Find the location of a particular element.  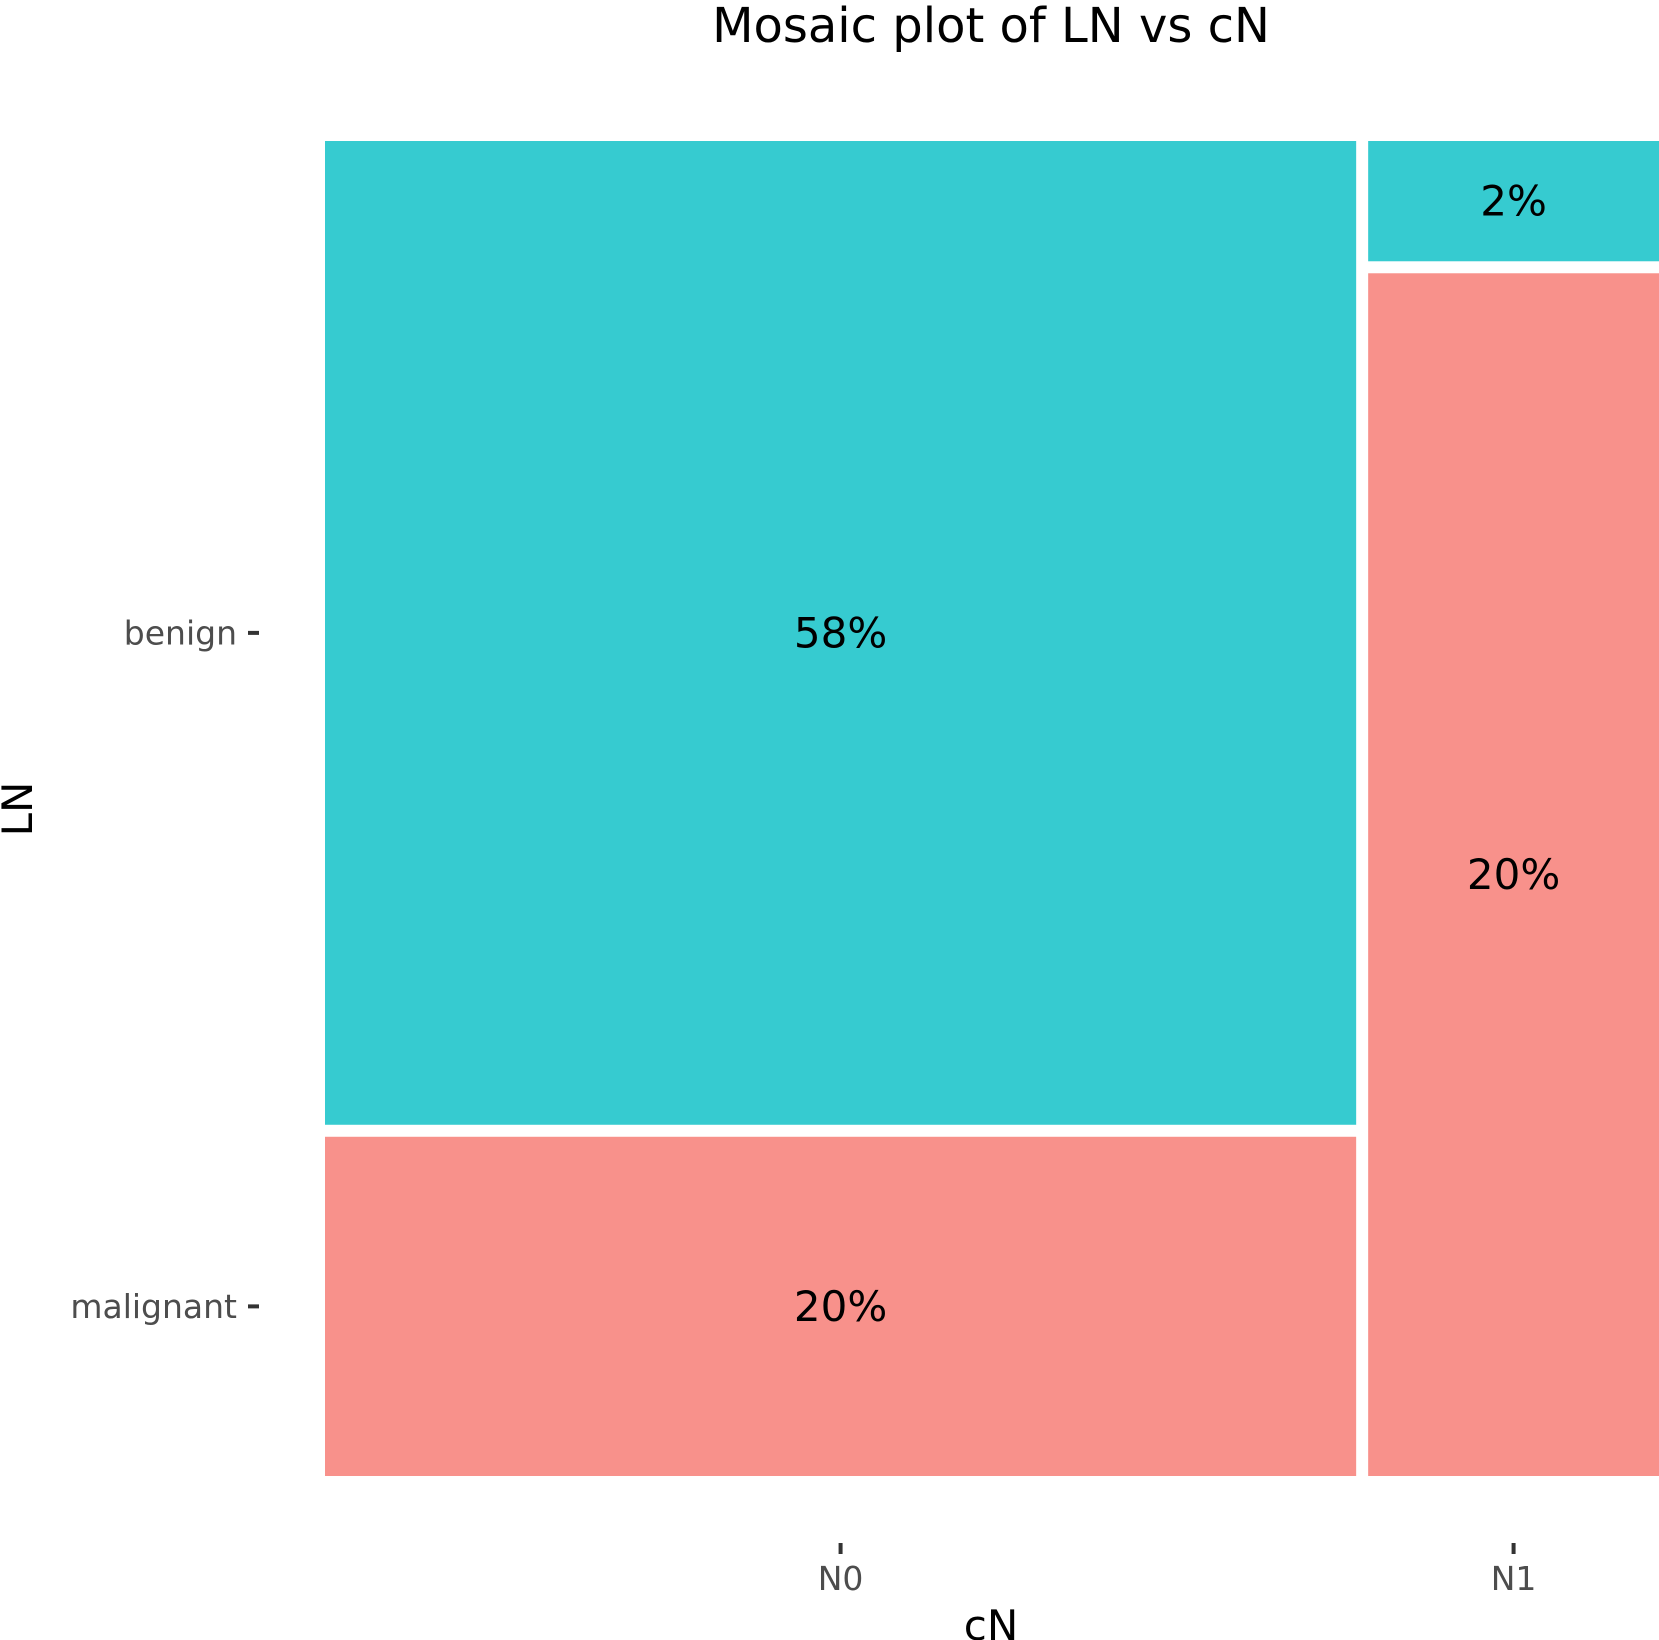

x-tick-label-n0: N0 is located at coordinates (841, 1578).